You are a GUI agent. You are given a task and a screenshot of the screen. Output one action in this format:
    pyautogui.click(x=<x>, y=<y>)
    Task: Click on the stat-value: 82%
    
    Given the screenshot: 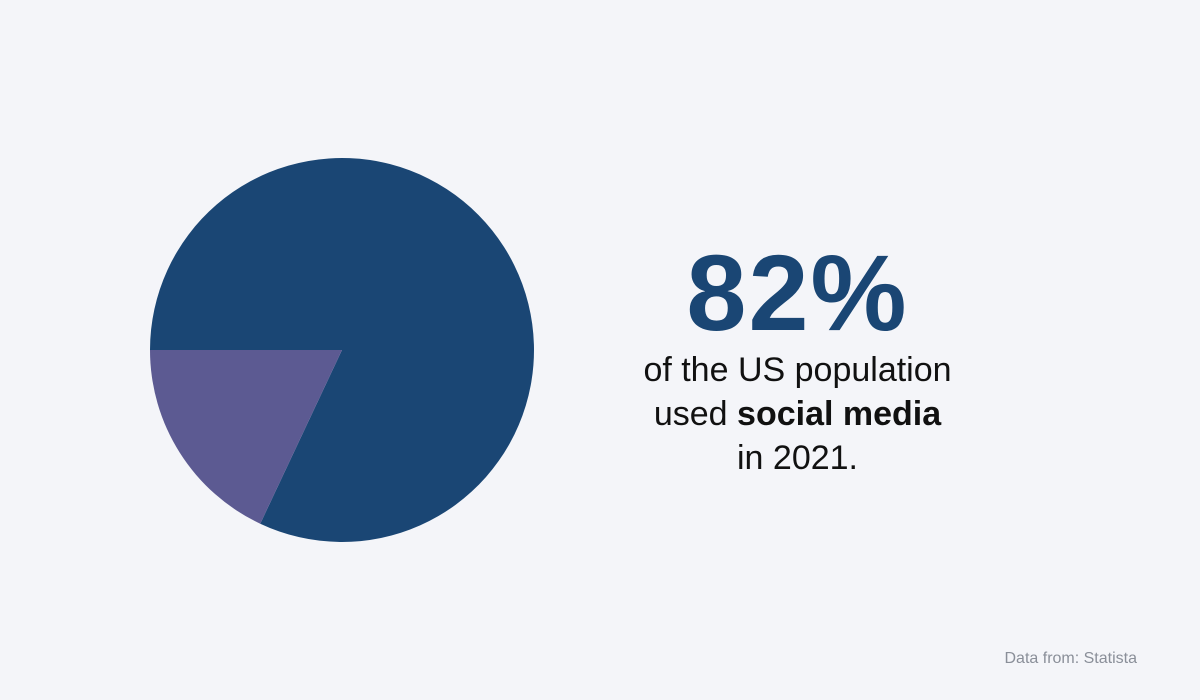 What is the action you would take?
    pyautogui.click(x=797, y=292)
    